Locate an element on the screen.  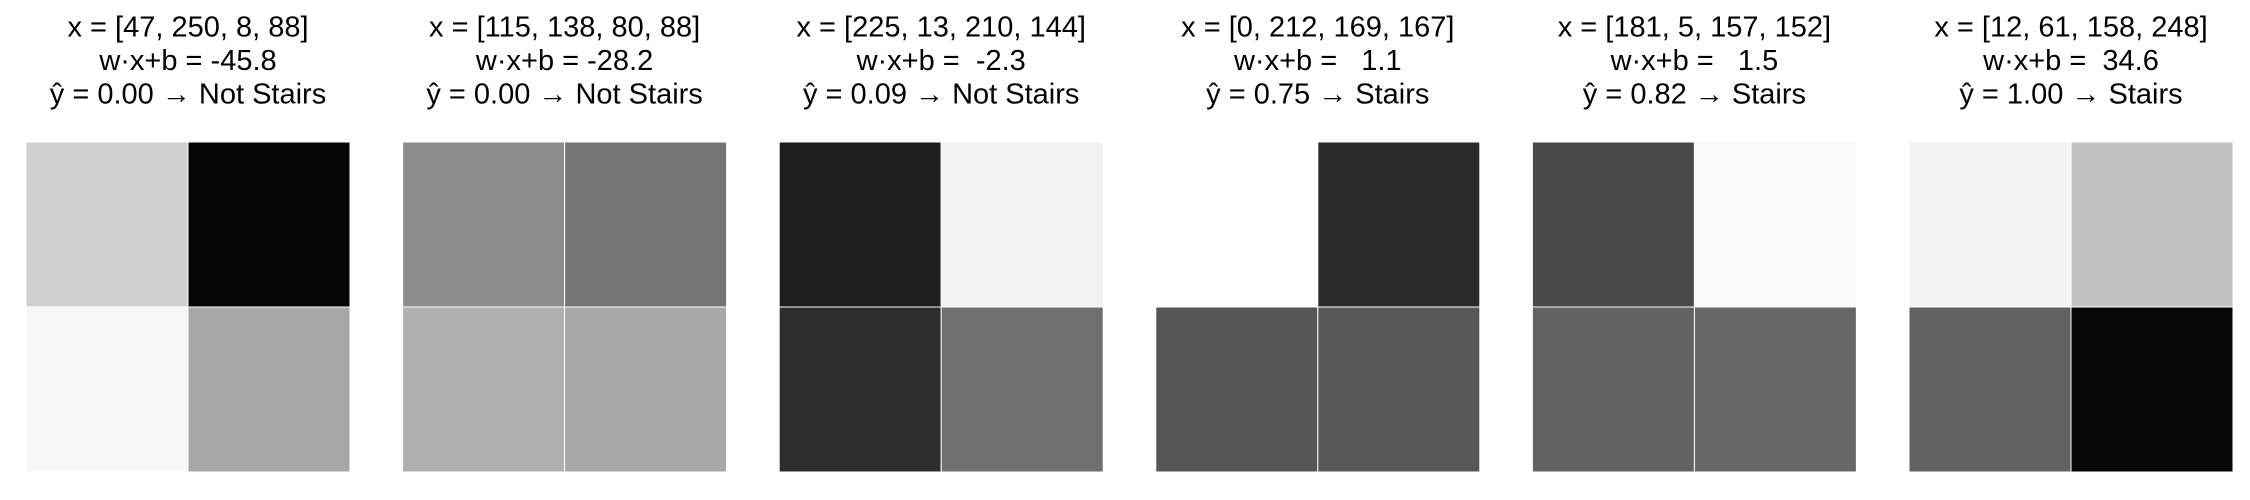
x-label: x = [115, 138, 80, 88] is located at coordinates (564, 28).